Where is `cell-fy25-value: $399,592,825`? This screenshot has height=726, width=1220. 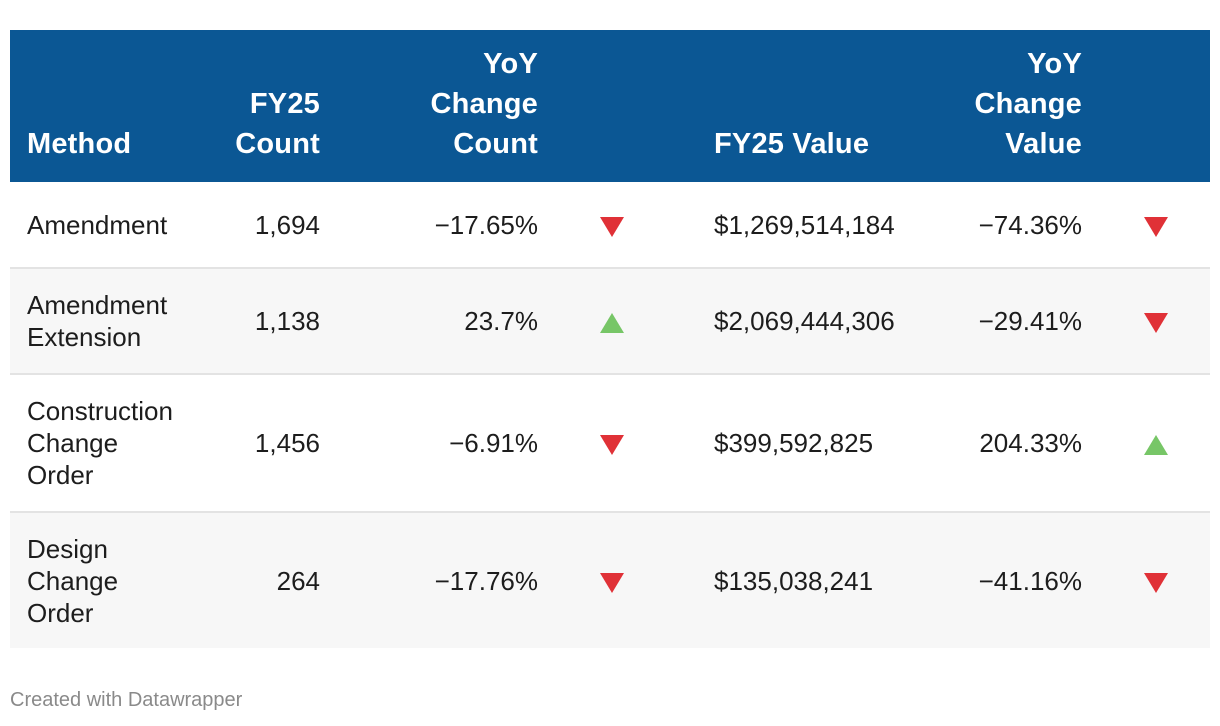 cell-fy25-value: $399,592,825 is located at coordinates (794, 443).